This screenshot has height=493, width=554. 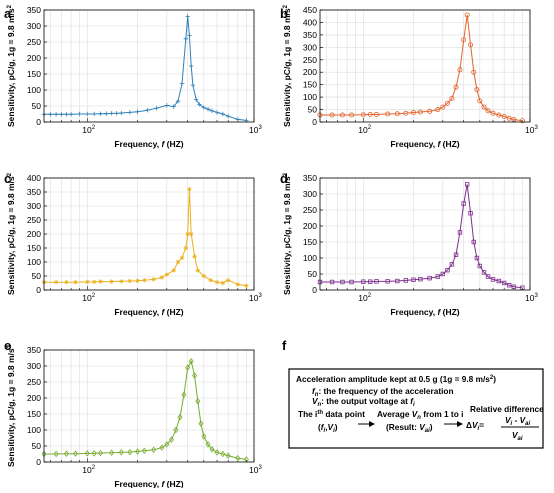 What do you see at coordinates (475, 426) in the screenshot?
I see `step3-delta: ΔVi=` at bounding box center [475, 426].